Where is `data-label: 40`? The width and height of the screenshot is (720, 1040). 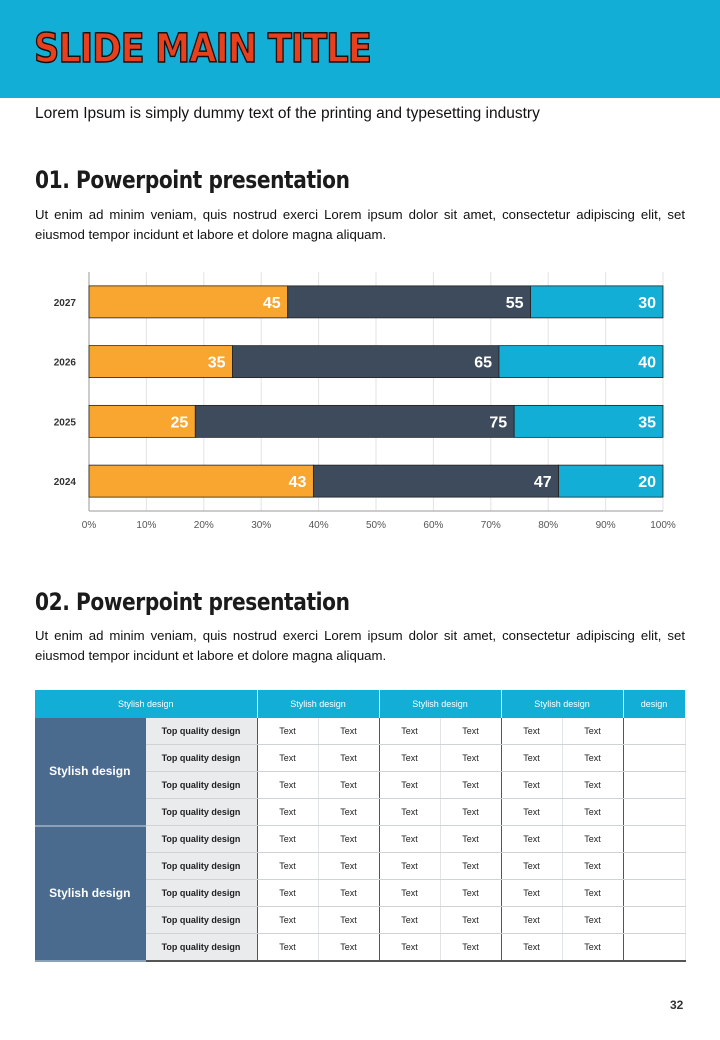
data-label: 40 is located at coordinates (647, 363).